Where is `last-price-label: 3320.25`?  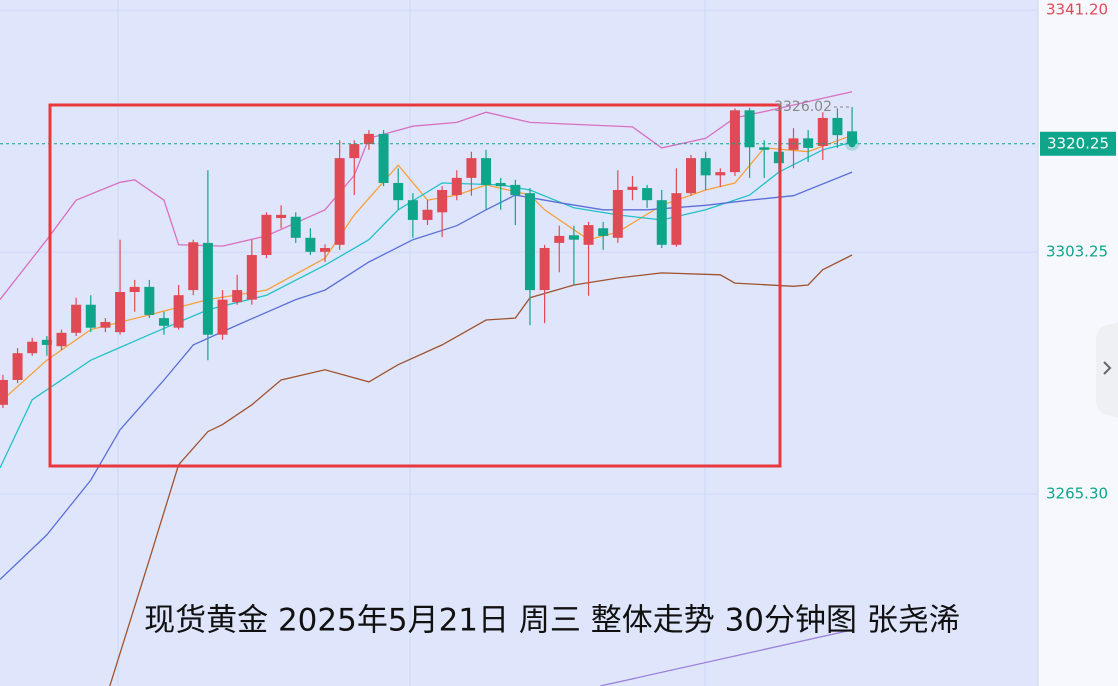
last-price-label: 3320.25 is located at coordinates (1078, 143).